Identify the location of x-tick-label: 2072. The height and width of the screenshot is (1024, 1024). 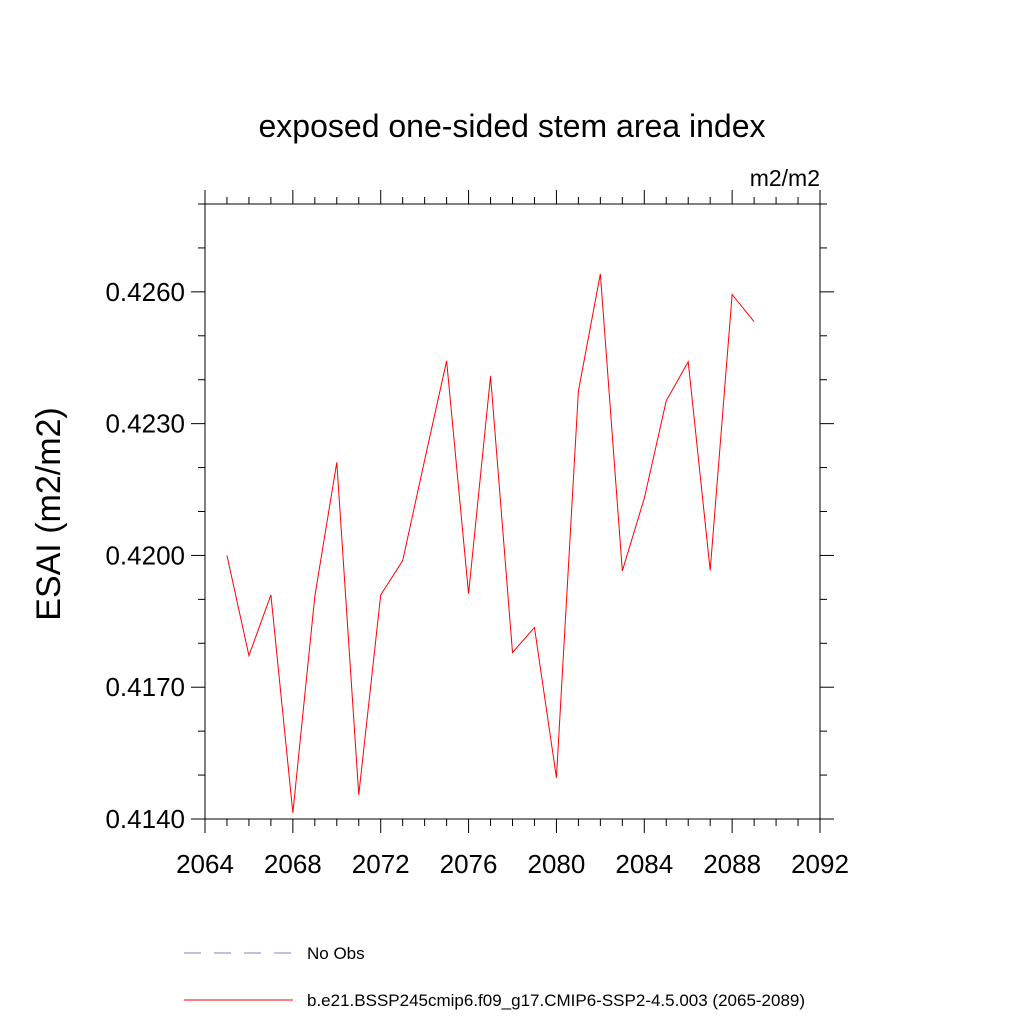
(381, 864).